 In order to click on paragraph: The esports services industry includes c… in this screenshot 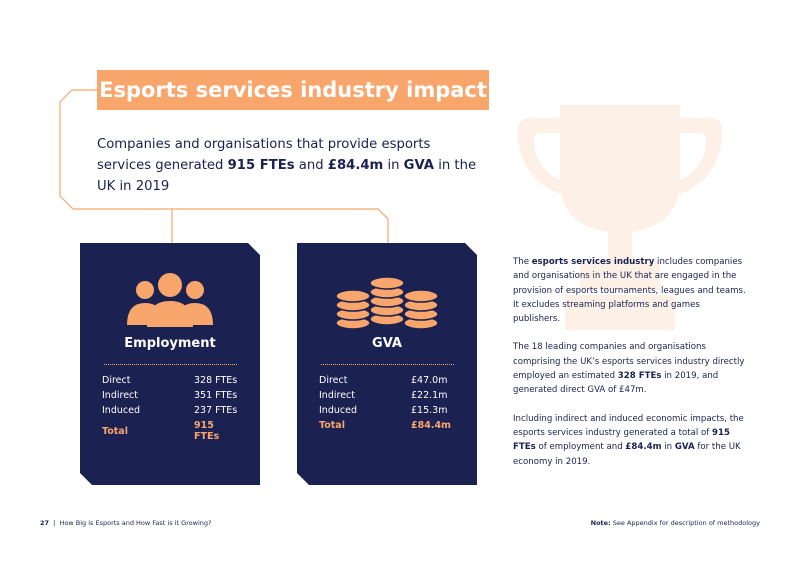, I will do `click(630, 290)`.